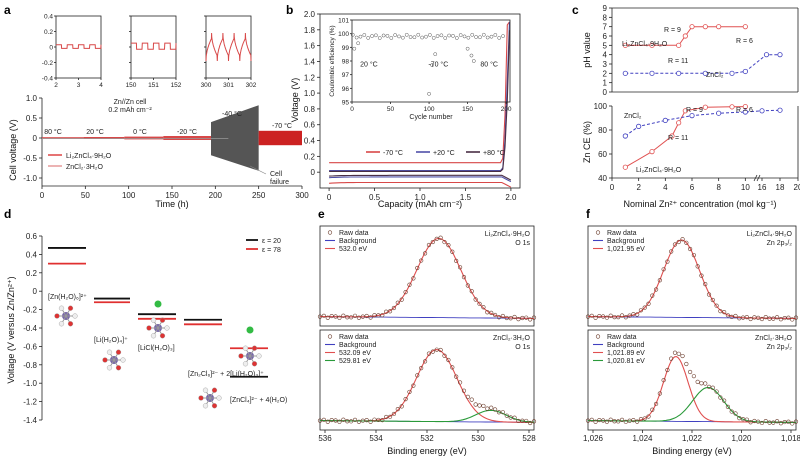  Describe the element at coordinates (587, 142) in the screenshot. I see `y-axis-label: Zn CE (%)` at that location.